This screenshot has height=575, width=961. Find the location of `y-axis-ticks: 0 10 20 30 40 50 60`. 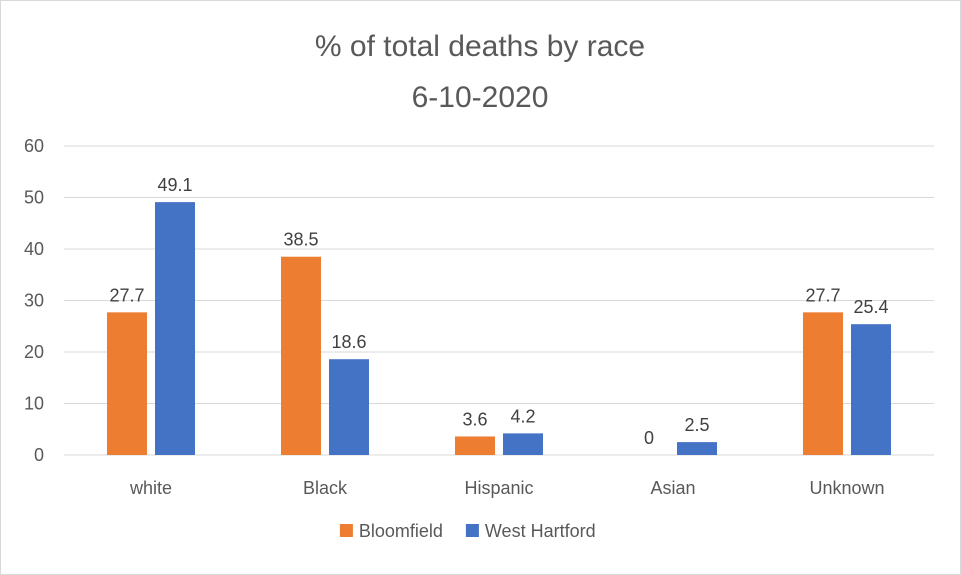

y-axis-ticks: 0 10 20 30 40 50 60 is located at coordinates (34, 300).